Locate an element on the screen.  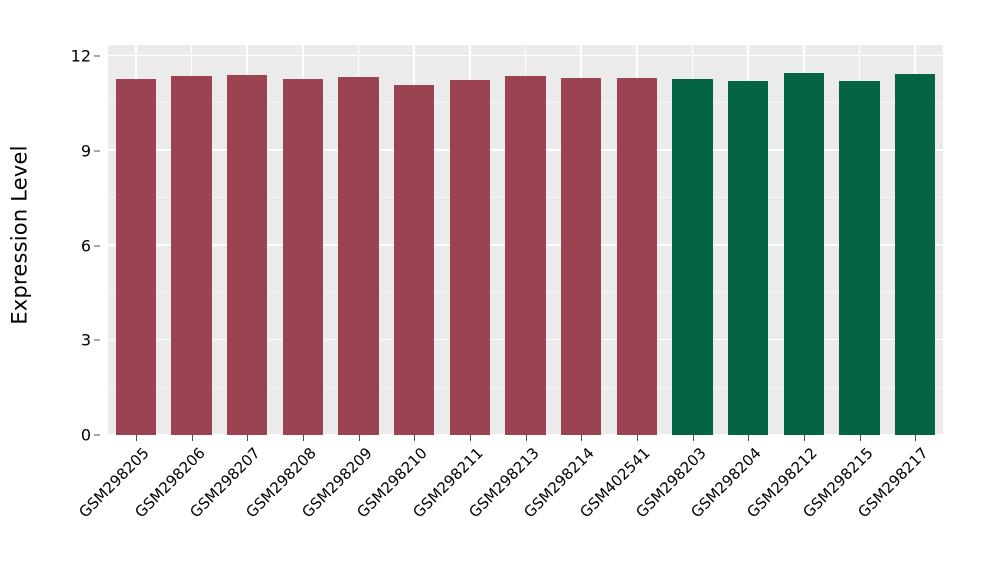
y-axis-title-text: Expression Level is located at coordinates (20, 235).